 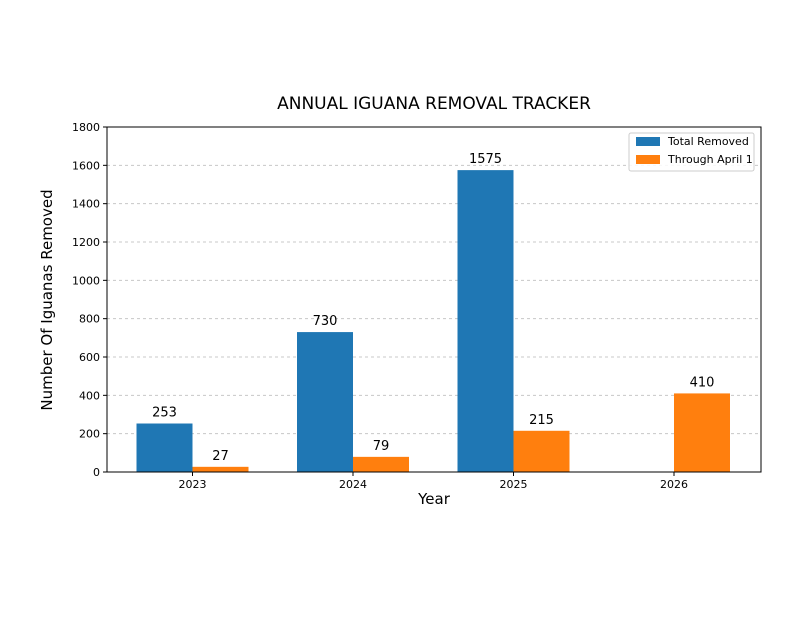 What do you see at coordinates (674, 484) in the screenshot?
I see `x-tick-label: 2026` at bounding box center [674, 484].